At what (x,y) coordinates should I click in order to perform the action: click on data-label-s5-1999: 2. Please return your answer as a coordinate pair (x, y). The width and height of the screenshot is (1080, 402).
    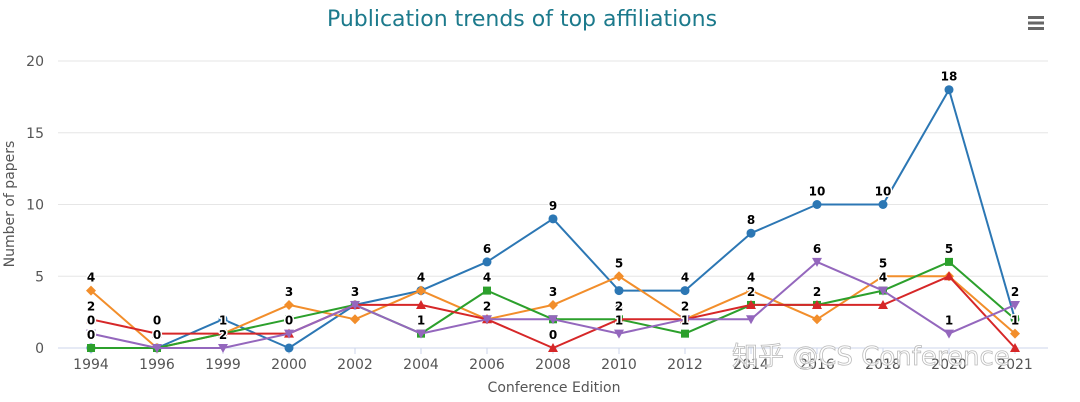
    Looking at the image, I should click on (223, 335).